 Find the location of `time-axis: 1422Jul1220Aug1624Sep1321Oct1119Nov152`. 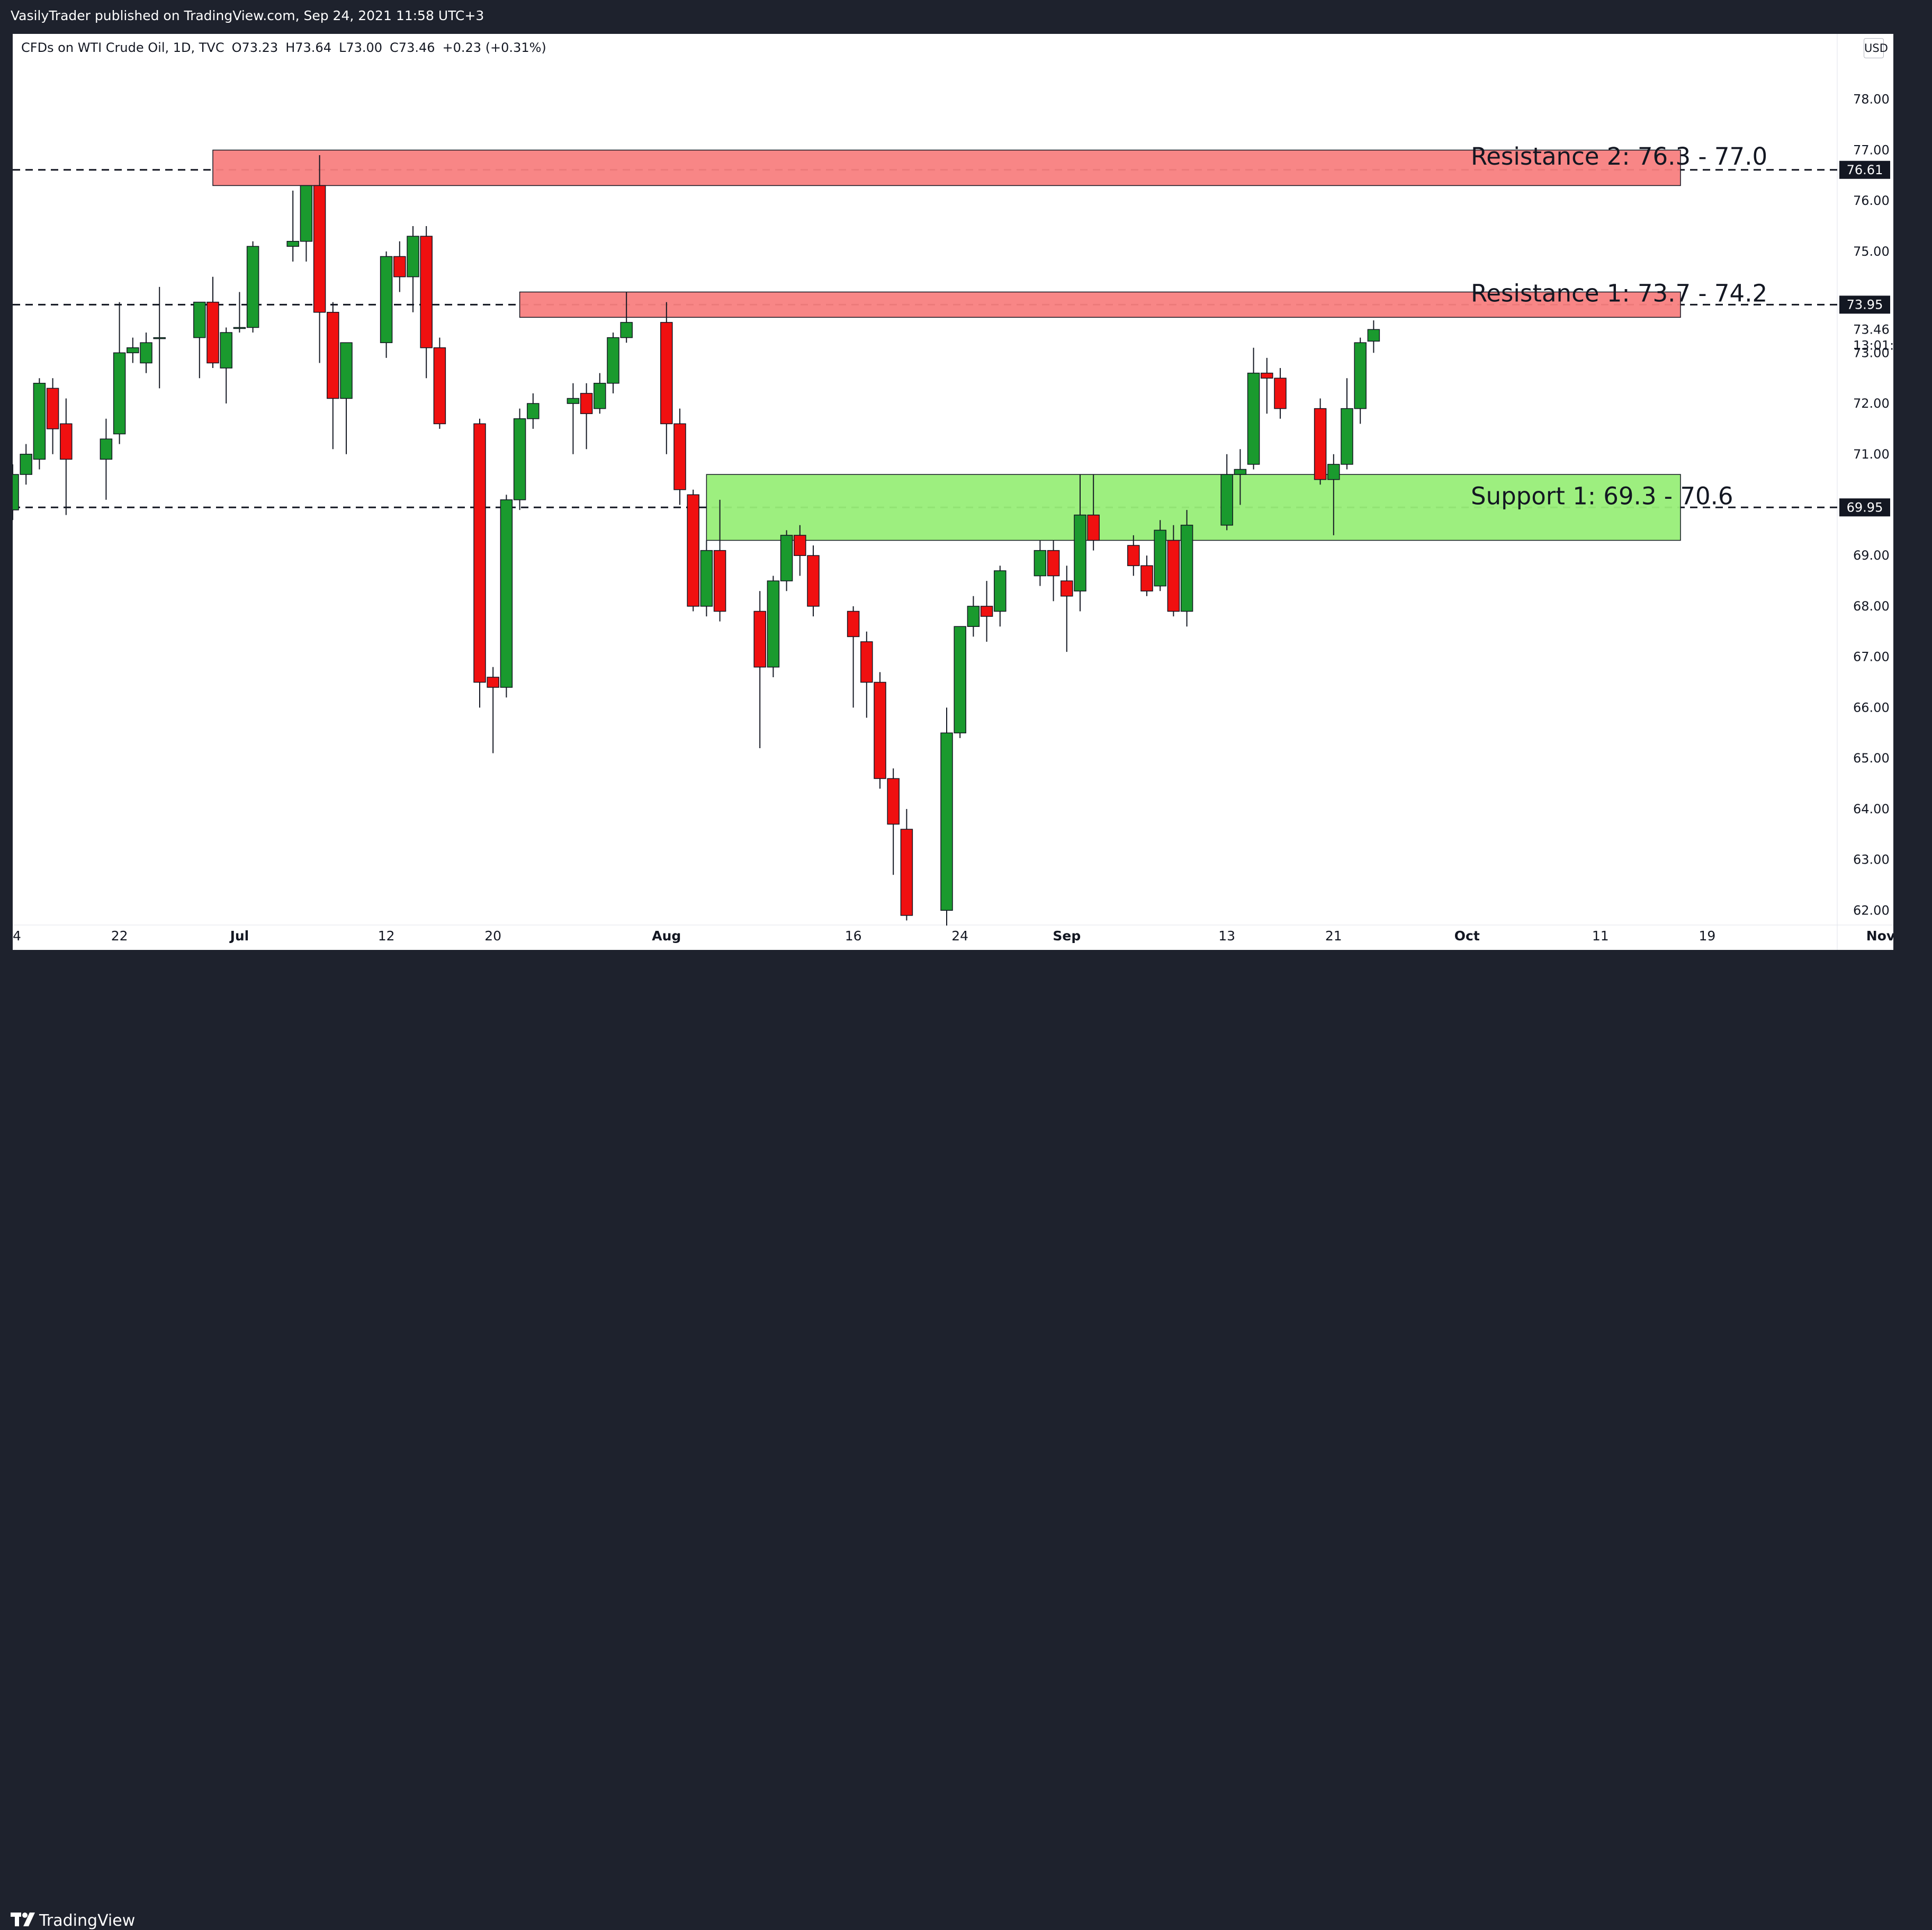

time-axis: 1422Jul1220Aug1624Sep1321Oct1119Nov152 is located at coordinates (953, 936).